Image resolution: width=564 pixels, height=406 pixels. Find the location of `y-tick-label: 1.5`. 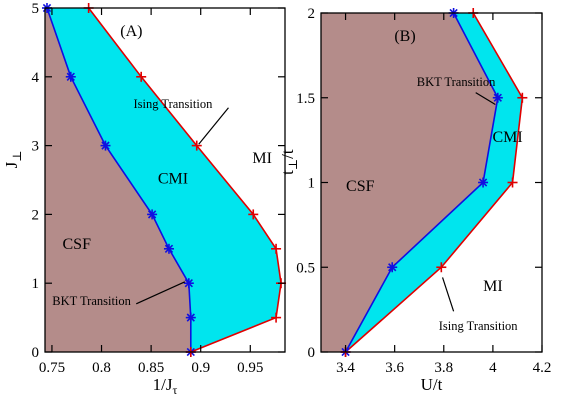

y-tick-label: 1.5 is located at coordinates (305, 99).